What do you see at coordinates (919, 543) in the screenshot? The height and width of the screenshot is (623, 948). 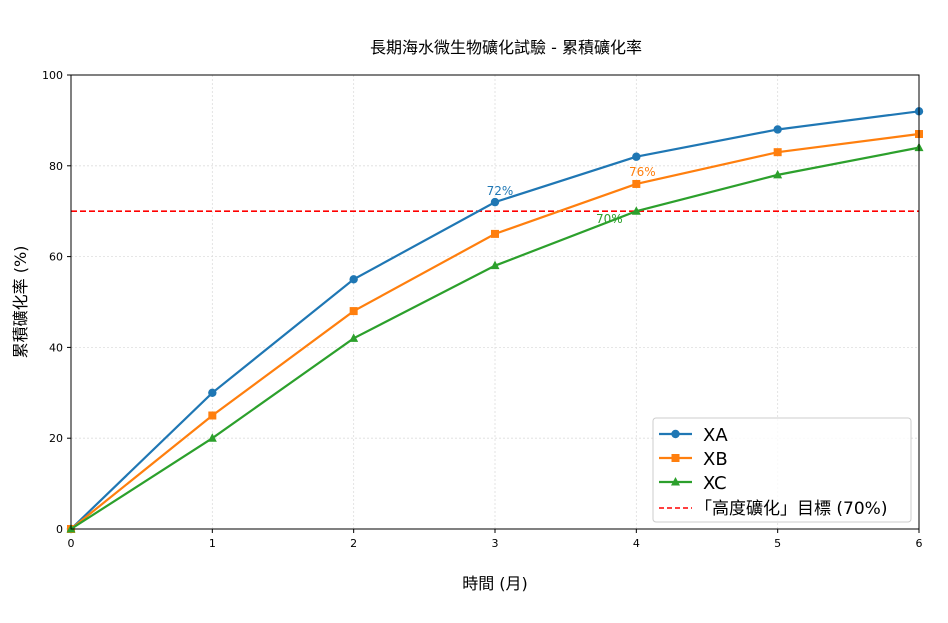 I see `x-tick-label: 6` at bounding box center [919, 543].